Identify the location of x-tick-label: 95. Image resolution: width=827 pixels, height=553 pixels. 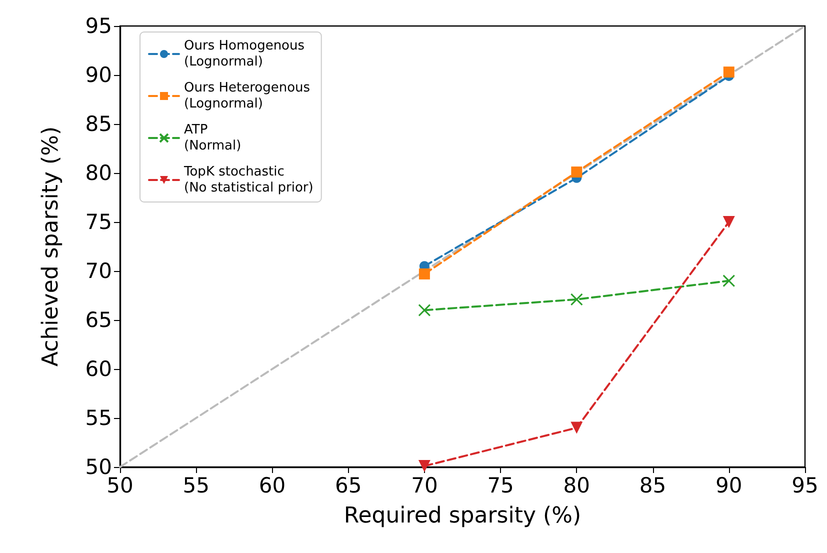
(805, 486).